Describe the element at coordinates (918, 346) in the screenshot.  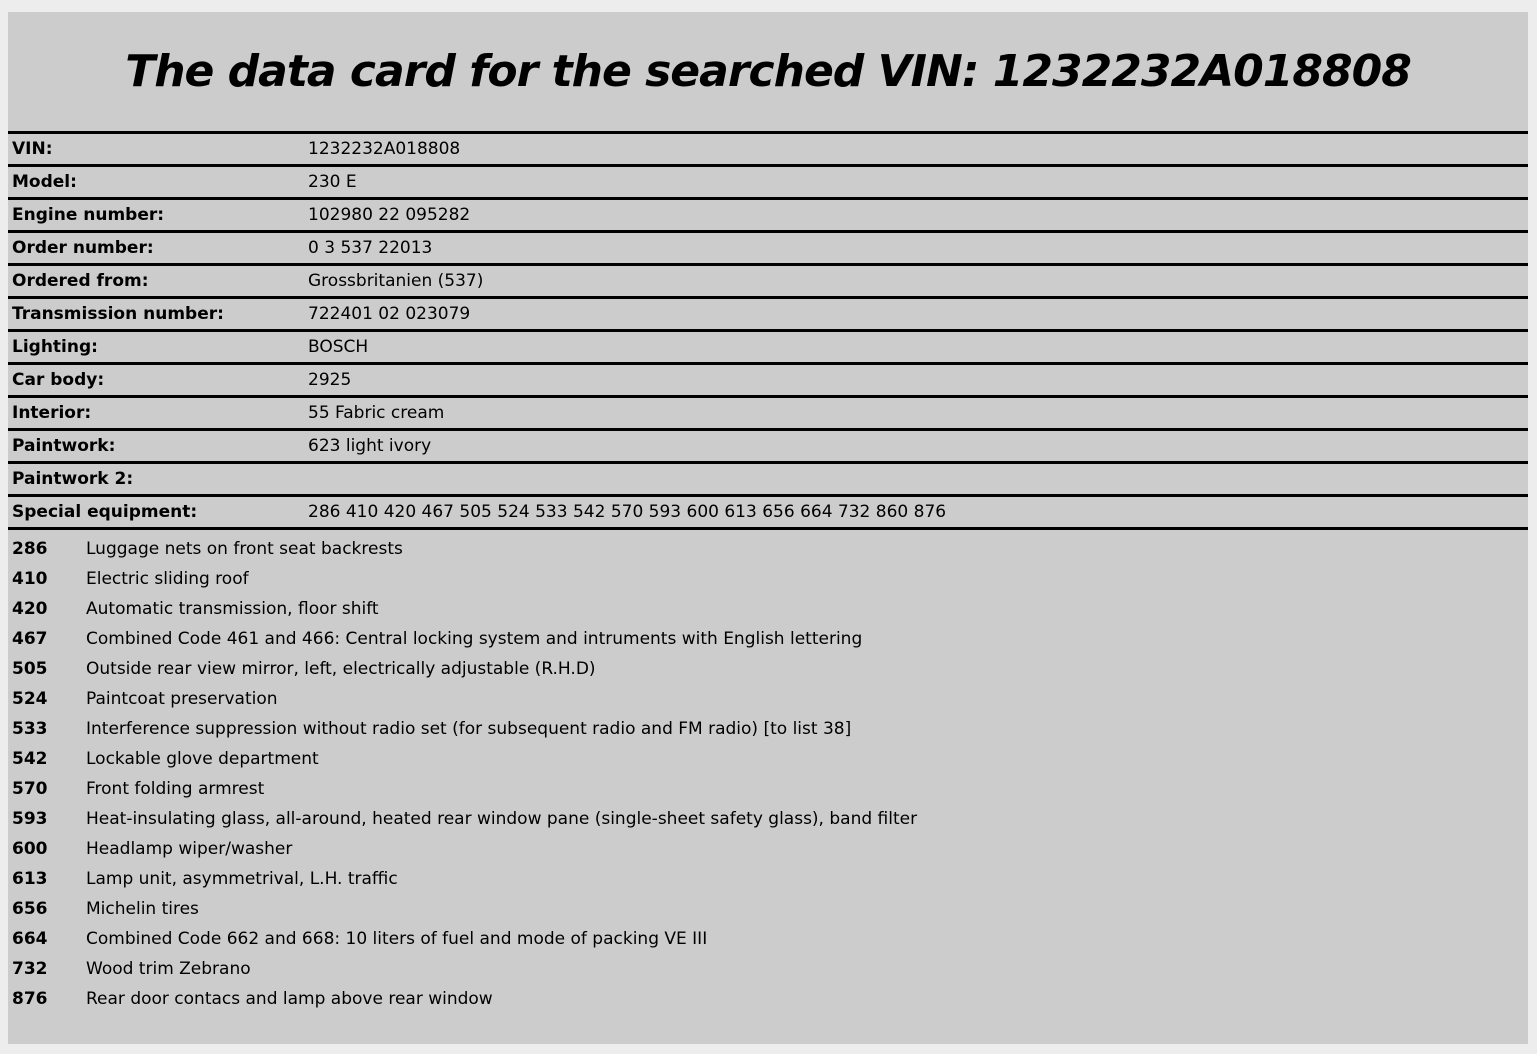
I see `field-value: BOSCH` at that location.